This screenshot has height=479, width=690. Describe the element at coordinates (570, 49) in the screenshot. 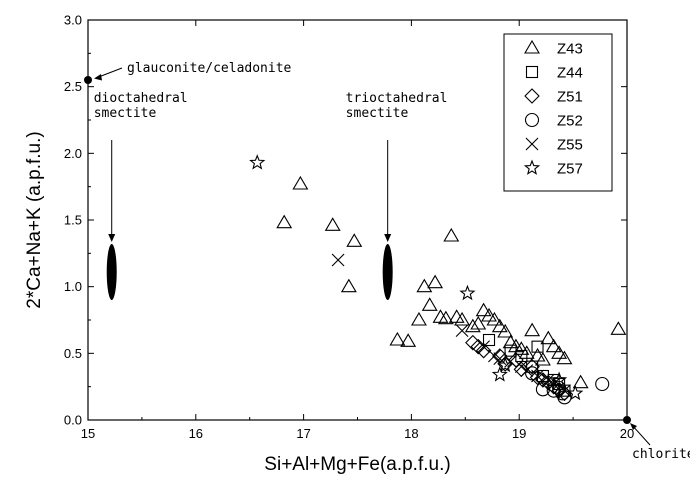

I see `legend-label-z43: Z43` at that location.